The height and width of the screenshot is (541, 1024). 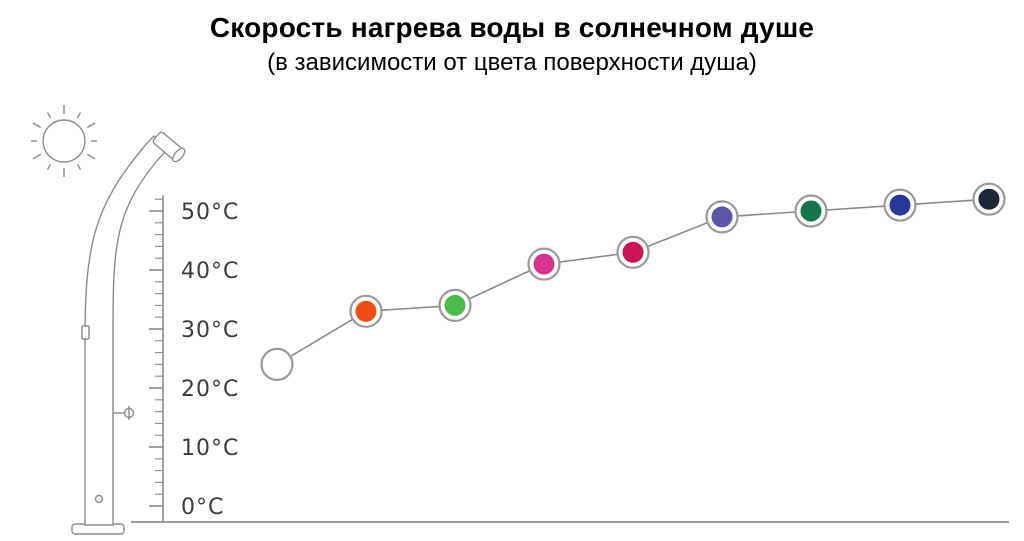 What do you see at coordinates (210, 448) in the screenshot?
I see `y-tick-label-10: 10°C` at bounding box center [210, 448].